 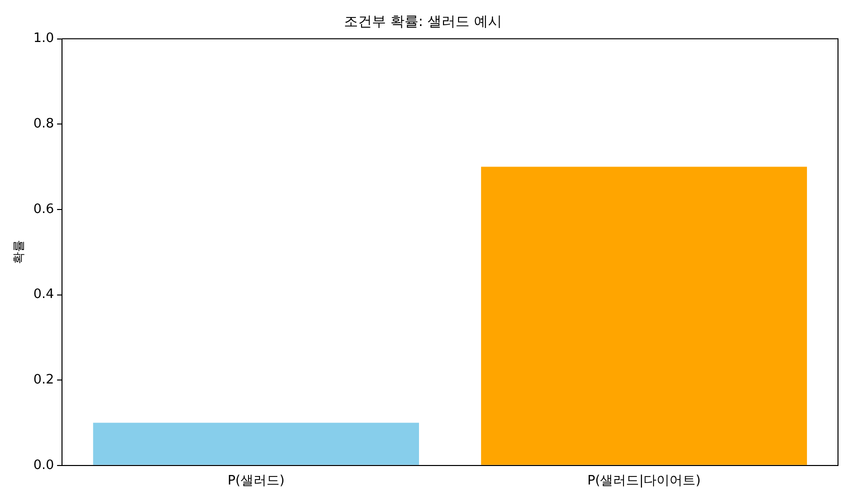 What do you see at coordinates (43, 38) in the screenshot?
I see `y-tick-label: 1.0` at bounding box center [43, 38].